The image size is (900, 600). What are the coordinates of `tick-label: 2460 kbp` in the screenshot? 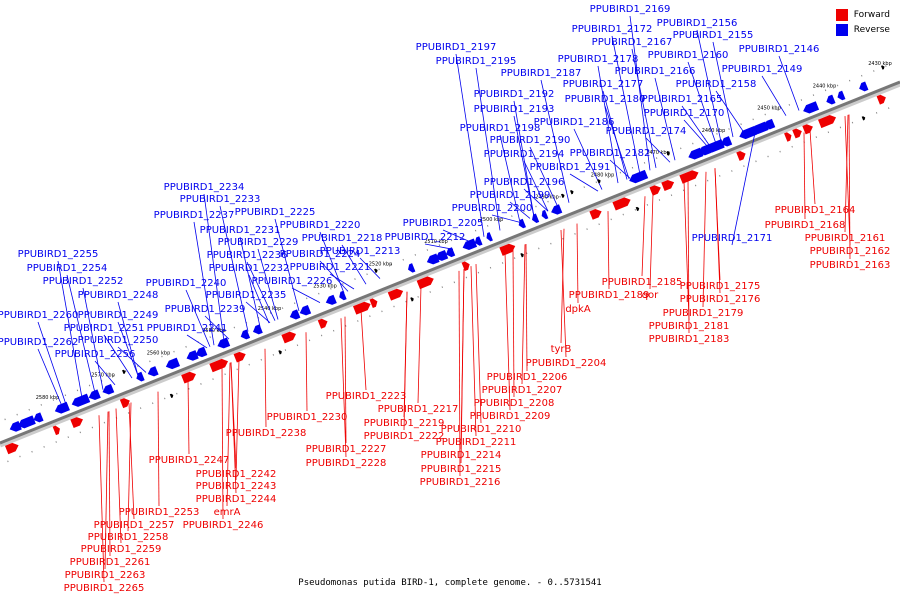 It's located at (714, 131).